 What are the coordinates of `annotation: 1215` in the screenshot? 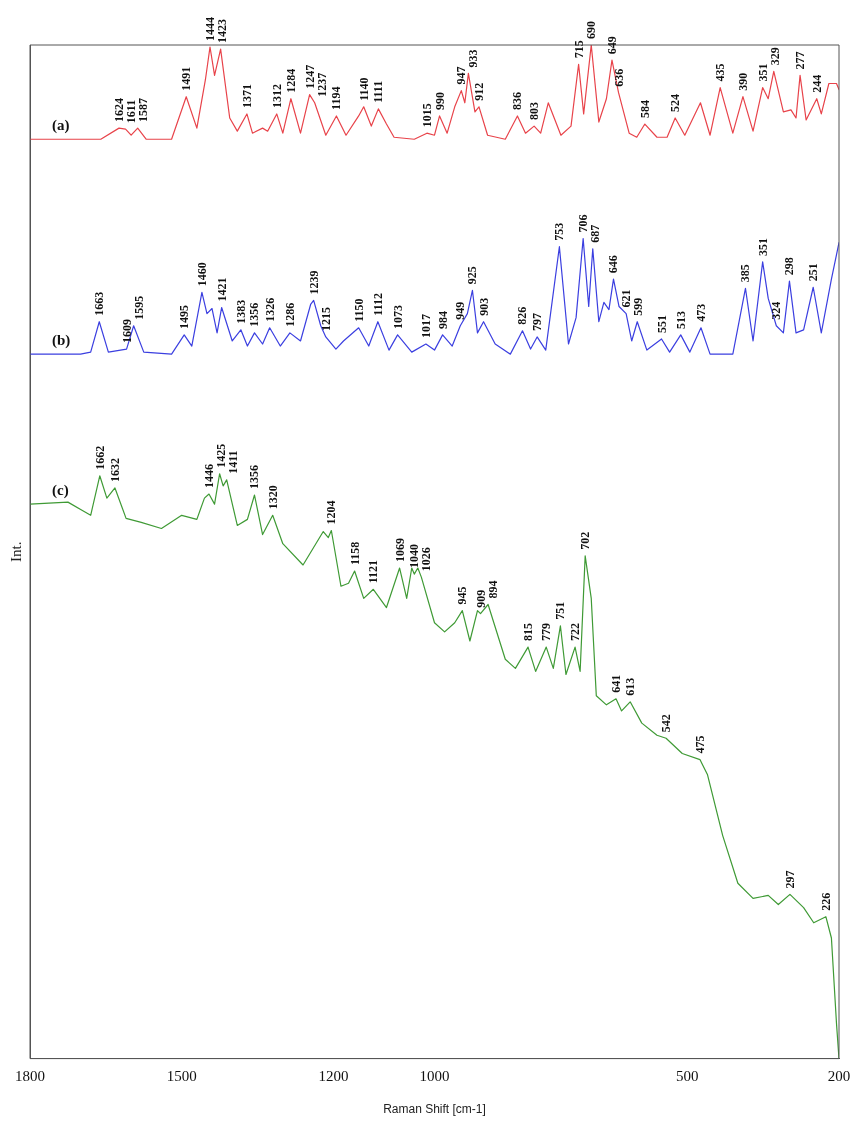 It's located at (325, 318).